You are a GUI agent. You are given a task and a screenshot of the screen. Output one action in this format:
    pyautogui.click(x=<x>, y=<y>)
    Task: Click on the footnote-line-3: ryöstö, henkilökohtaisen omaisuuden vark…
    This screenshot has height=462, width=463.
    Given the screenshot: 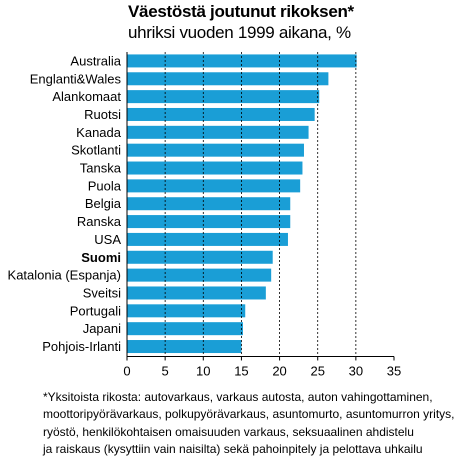 What is the action you would take?
    pyautogui.click(x=228, y=431)
    